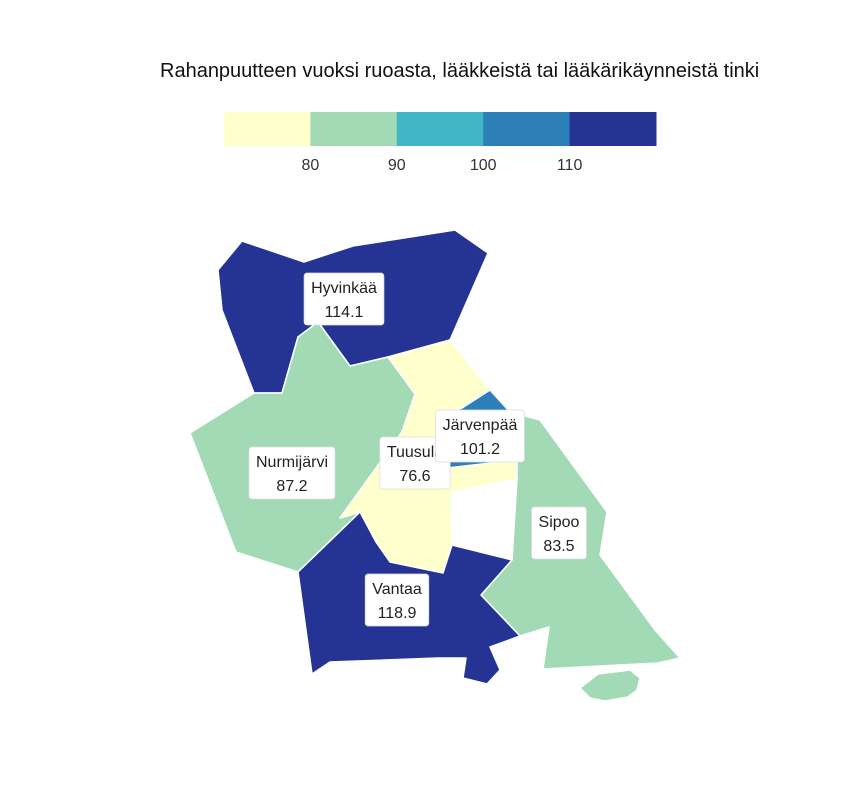  I want to click on label-hyvinkää: Hyvinkää 114.1, so click(344, 299).